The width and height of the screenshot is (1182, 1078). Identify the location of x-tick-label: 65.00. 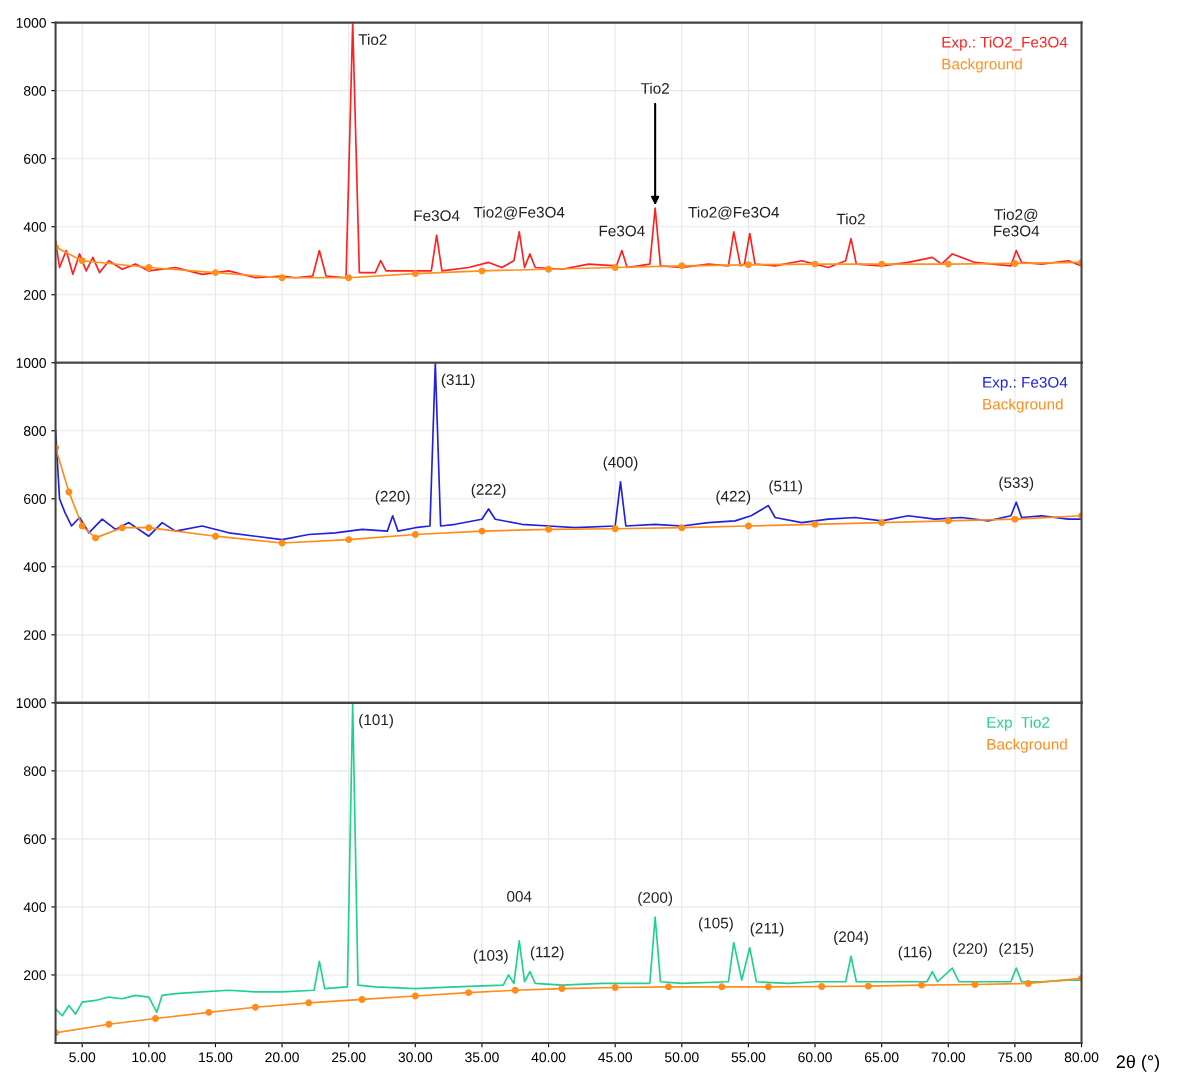
(881, 1057).